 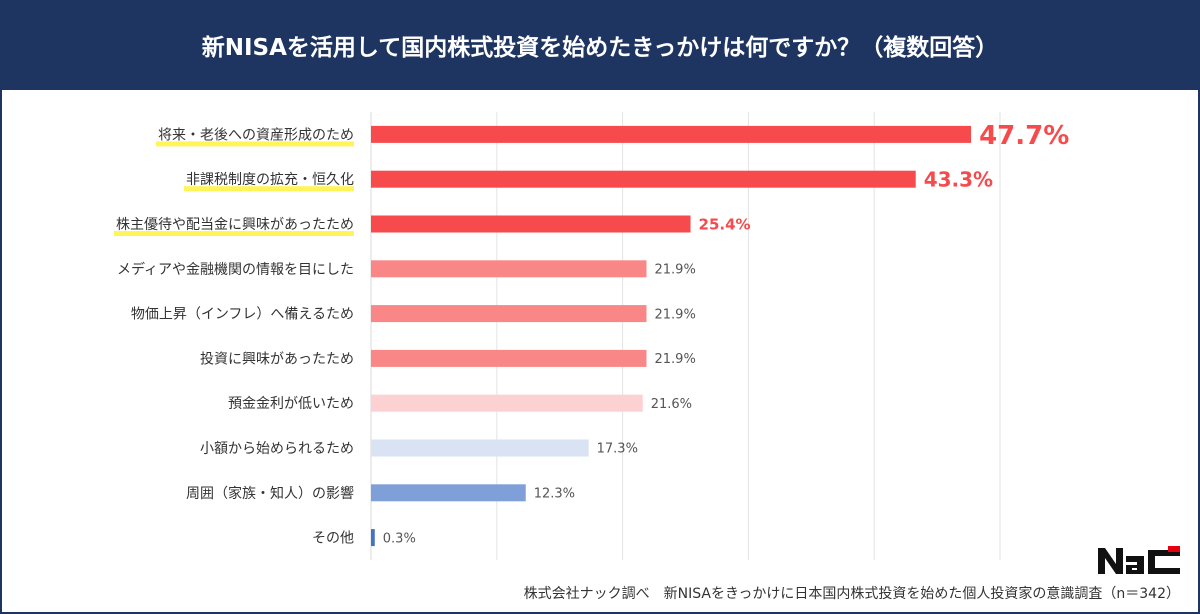 I want to click on data-label: 47.7%, so click(x=1024, y=136).